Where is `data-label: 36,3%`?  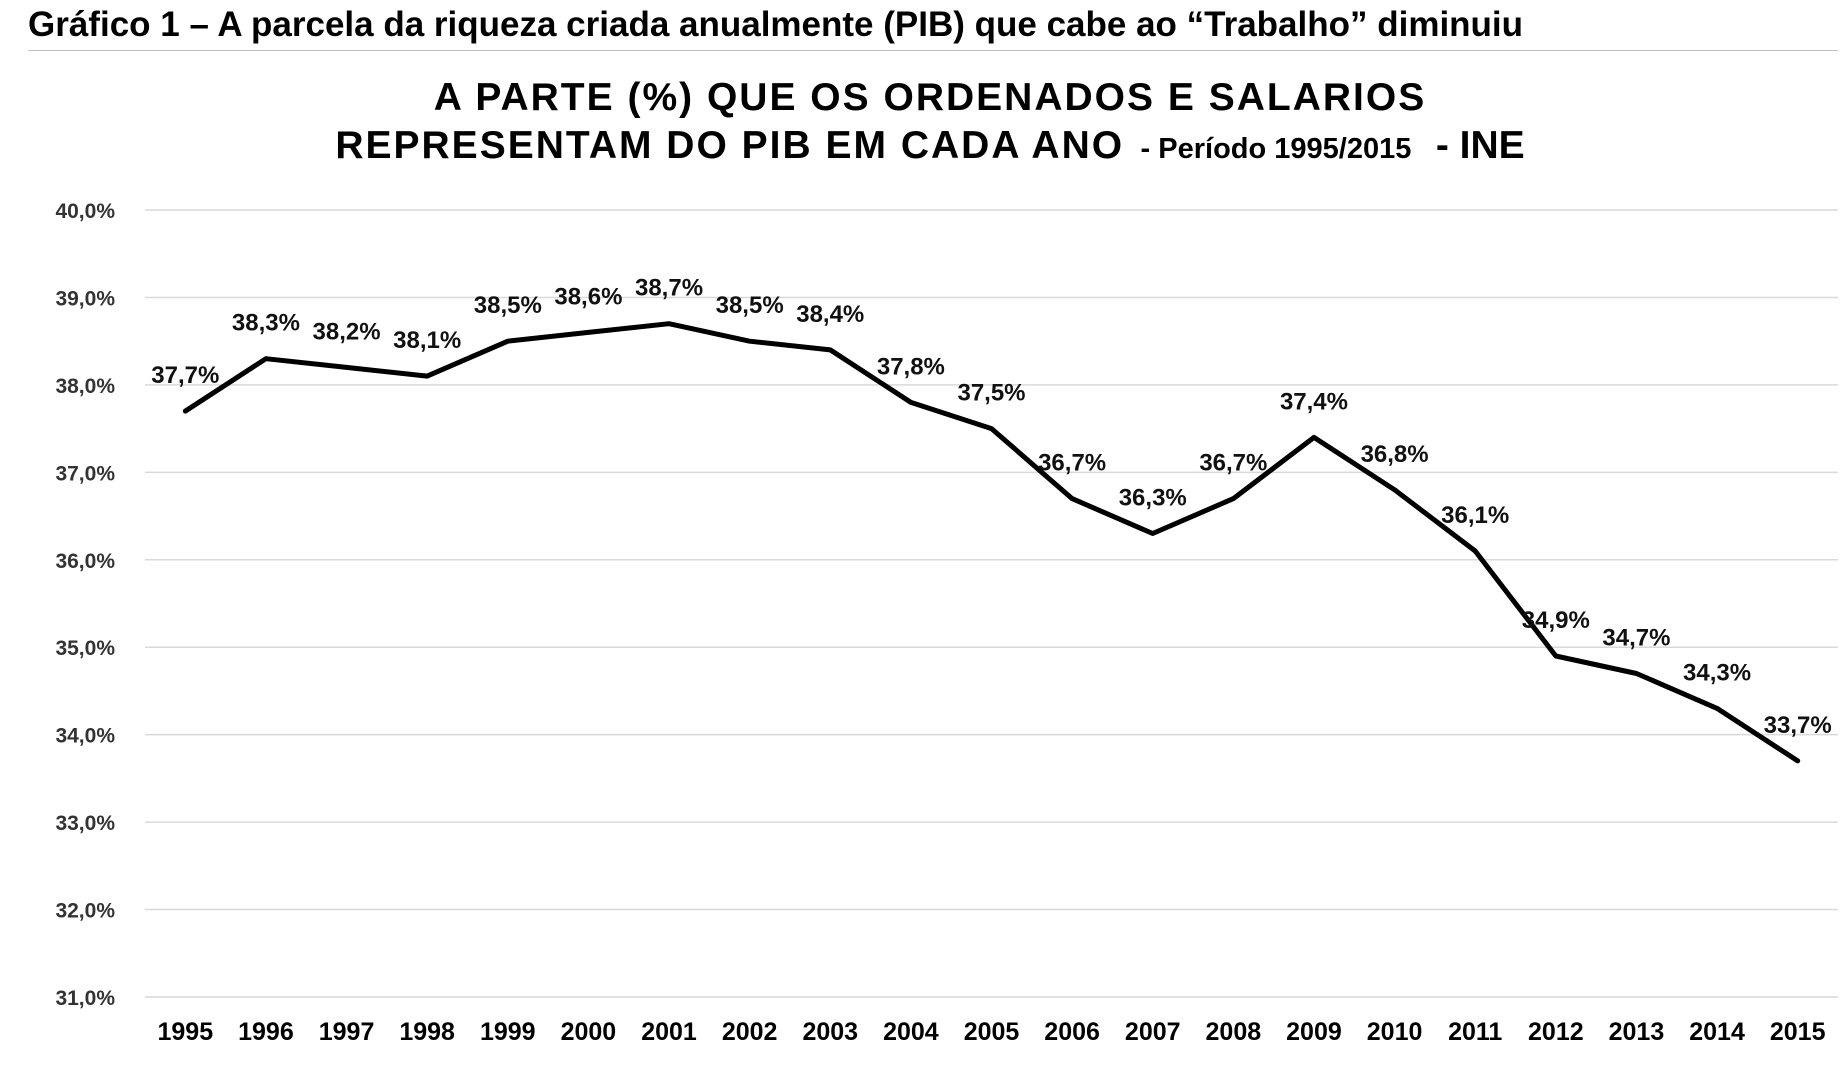
data-label: 36,3% is located at coordinates (1153, 498).